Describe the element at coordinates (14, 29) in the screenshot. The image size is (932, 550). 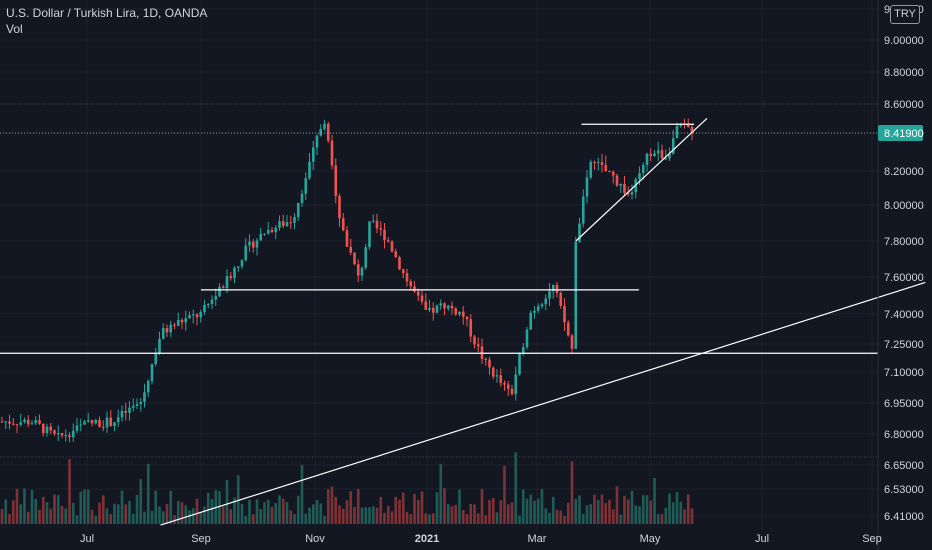
I see `volume-indicator-label: Vol` at that location.